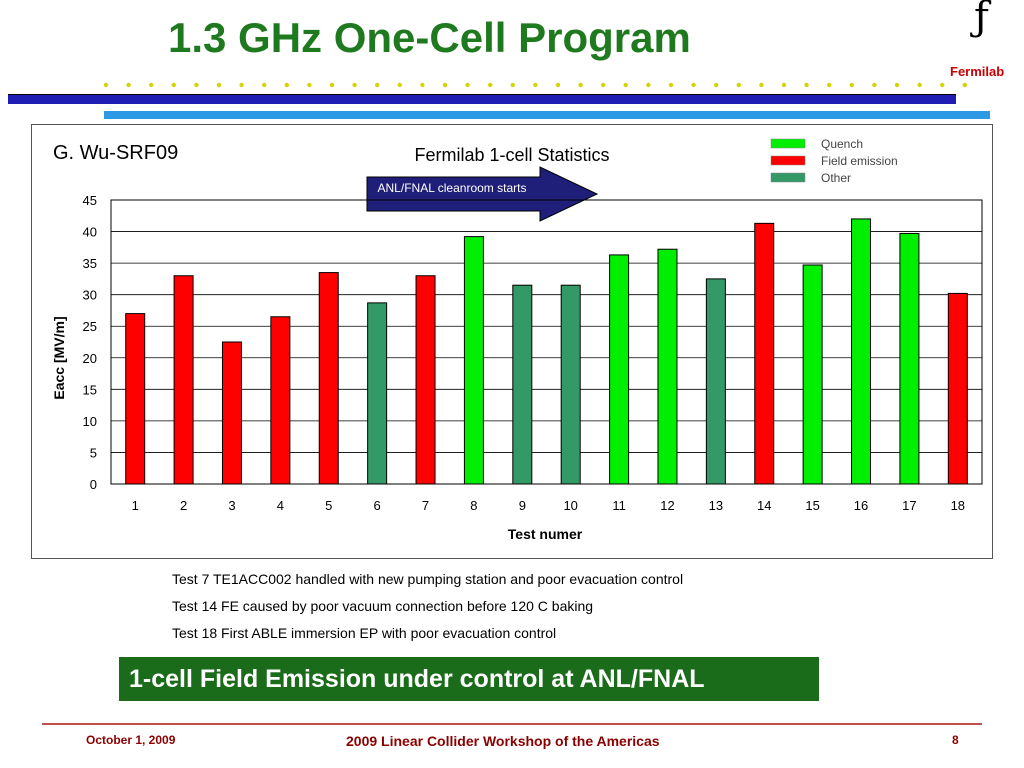 The image size is (1024, 768). I want to click on y-tick-label: 30, so click(90, 295).